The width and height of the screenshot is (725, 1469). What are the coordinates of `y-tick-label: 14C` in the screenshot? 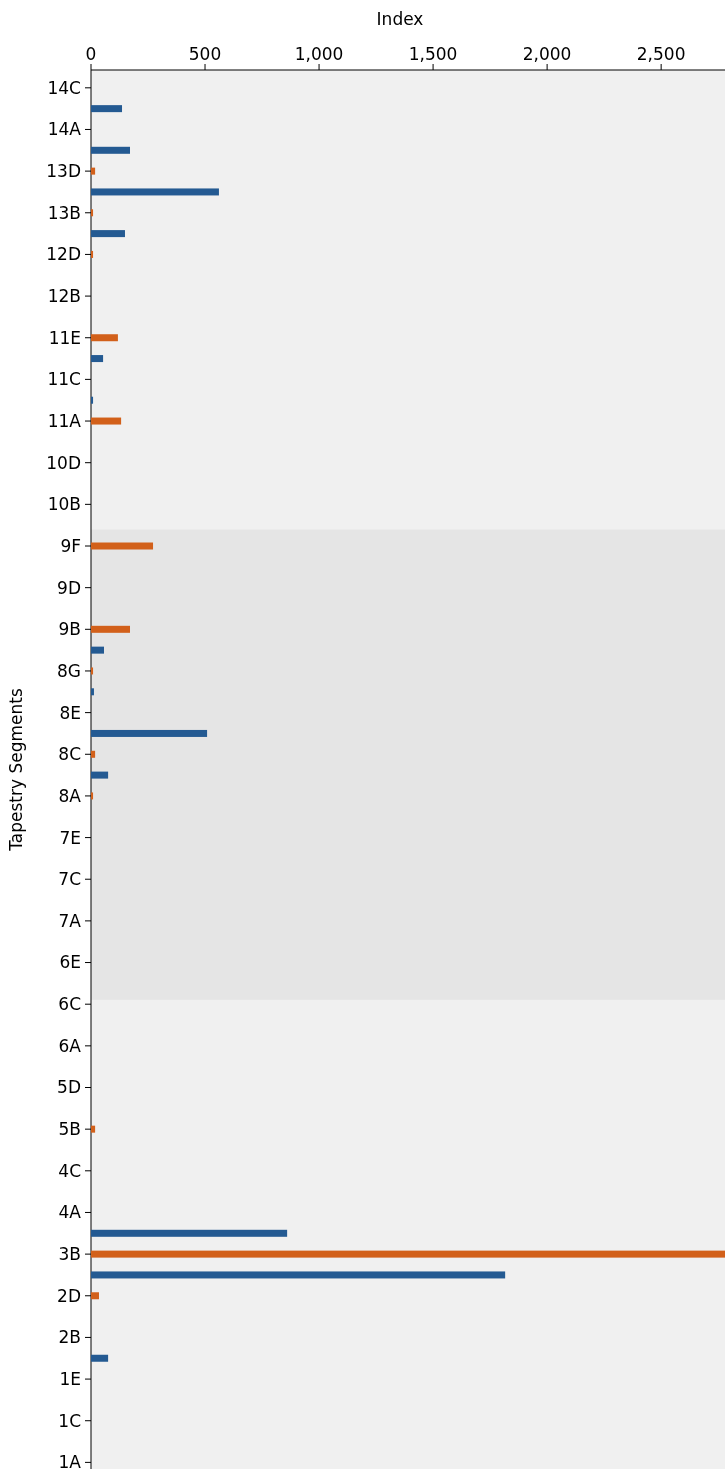 It's located at (64, 87).